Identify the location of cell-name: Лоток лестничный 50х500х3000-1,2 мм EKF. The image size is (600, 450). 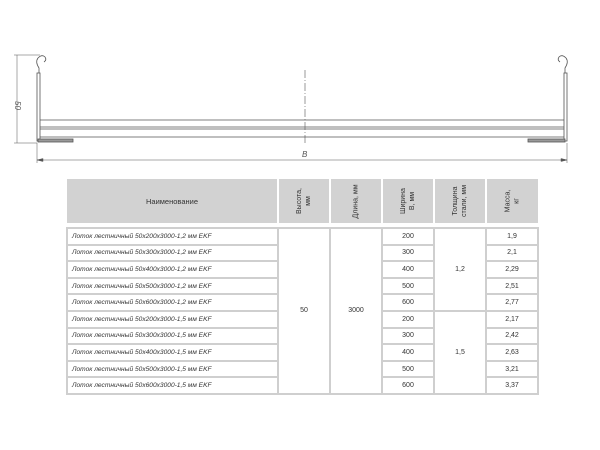
(172, 286).